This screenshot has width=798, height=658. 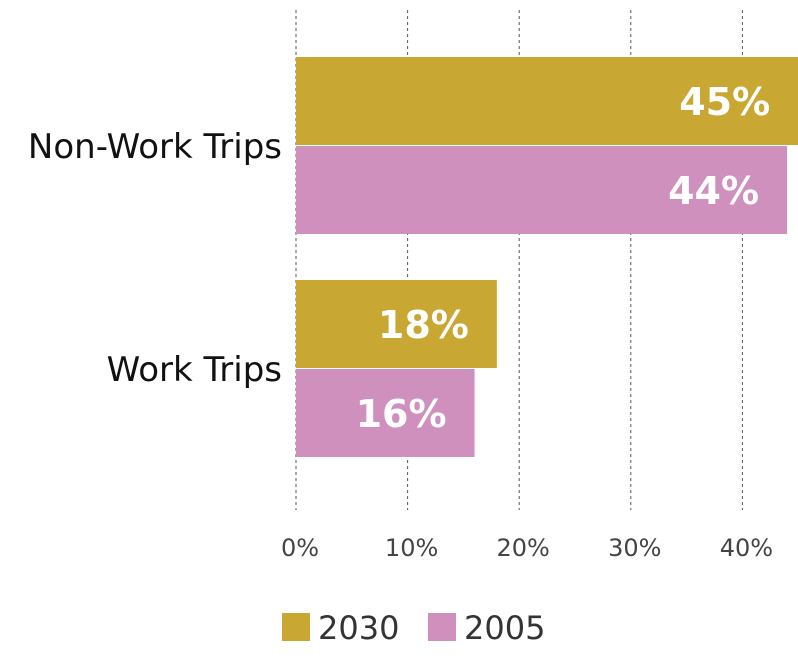 I want to click on x-tick-label-0: 0%, so click(x=300, y=548).